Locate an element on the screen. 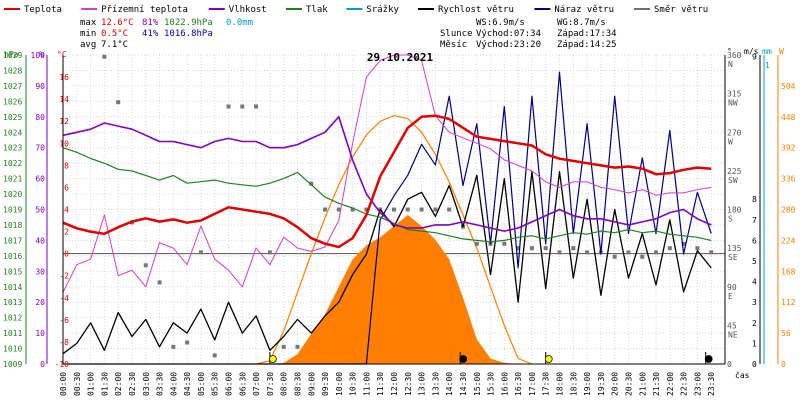 This screenshot has height=400, width=800. stat-max-temp: 12.6°C is located at coordinates (117, 23).